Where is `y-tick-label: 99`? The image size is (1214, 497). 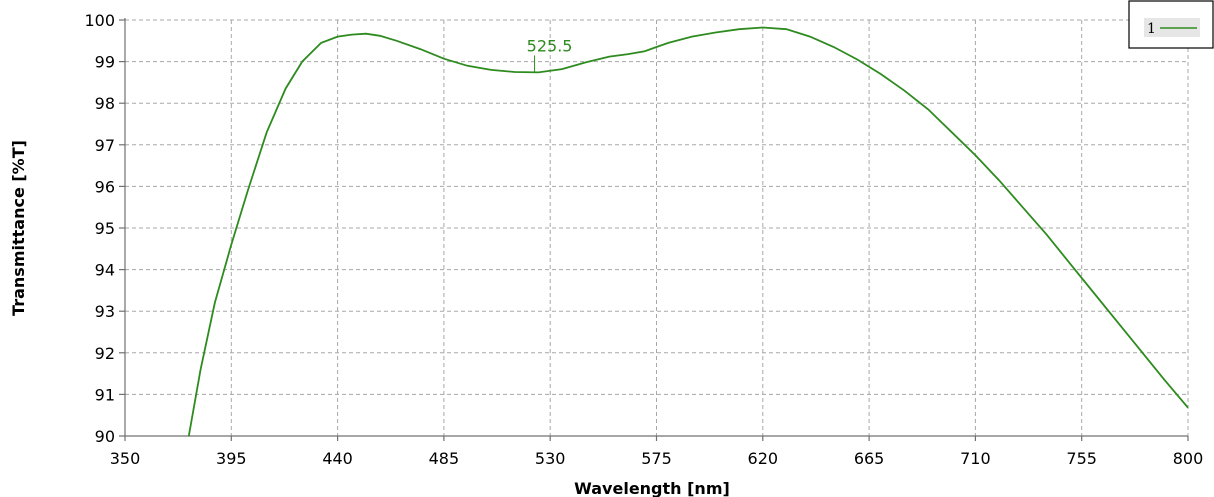
y-tick-label: 99 is located at coordinates (105, 62).